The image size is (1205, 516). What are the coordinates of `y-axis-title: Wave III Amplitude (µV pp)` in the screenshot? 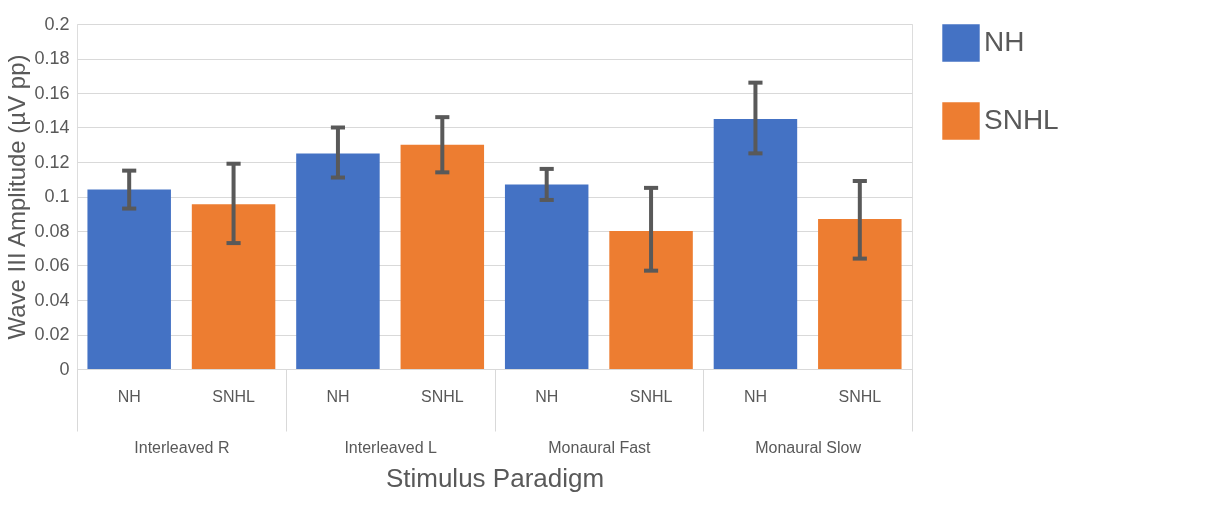 It's located at (17, 197).